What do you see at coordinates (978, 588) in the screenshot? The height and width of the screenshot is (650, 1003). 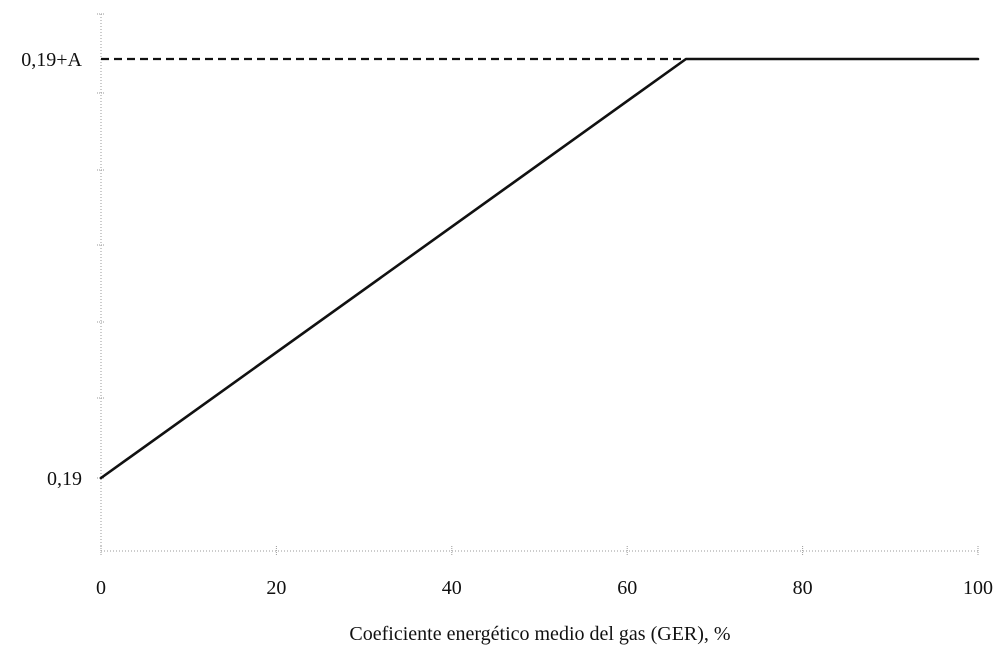 I see `x-tick-label: 100` at bounding box center [978, 588].